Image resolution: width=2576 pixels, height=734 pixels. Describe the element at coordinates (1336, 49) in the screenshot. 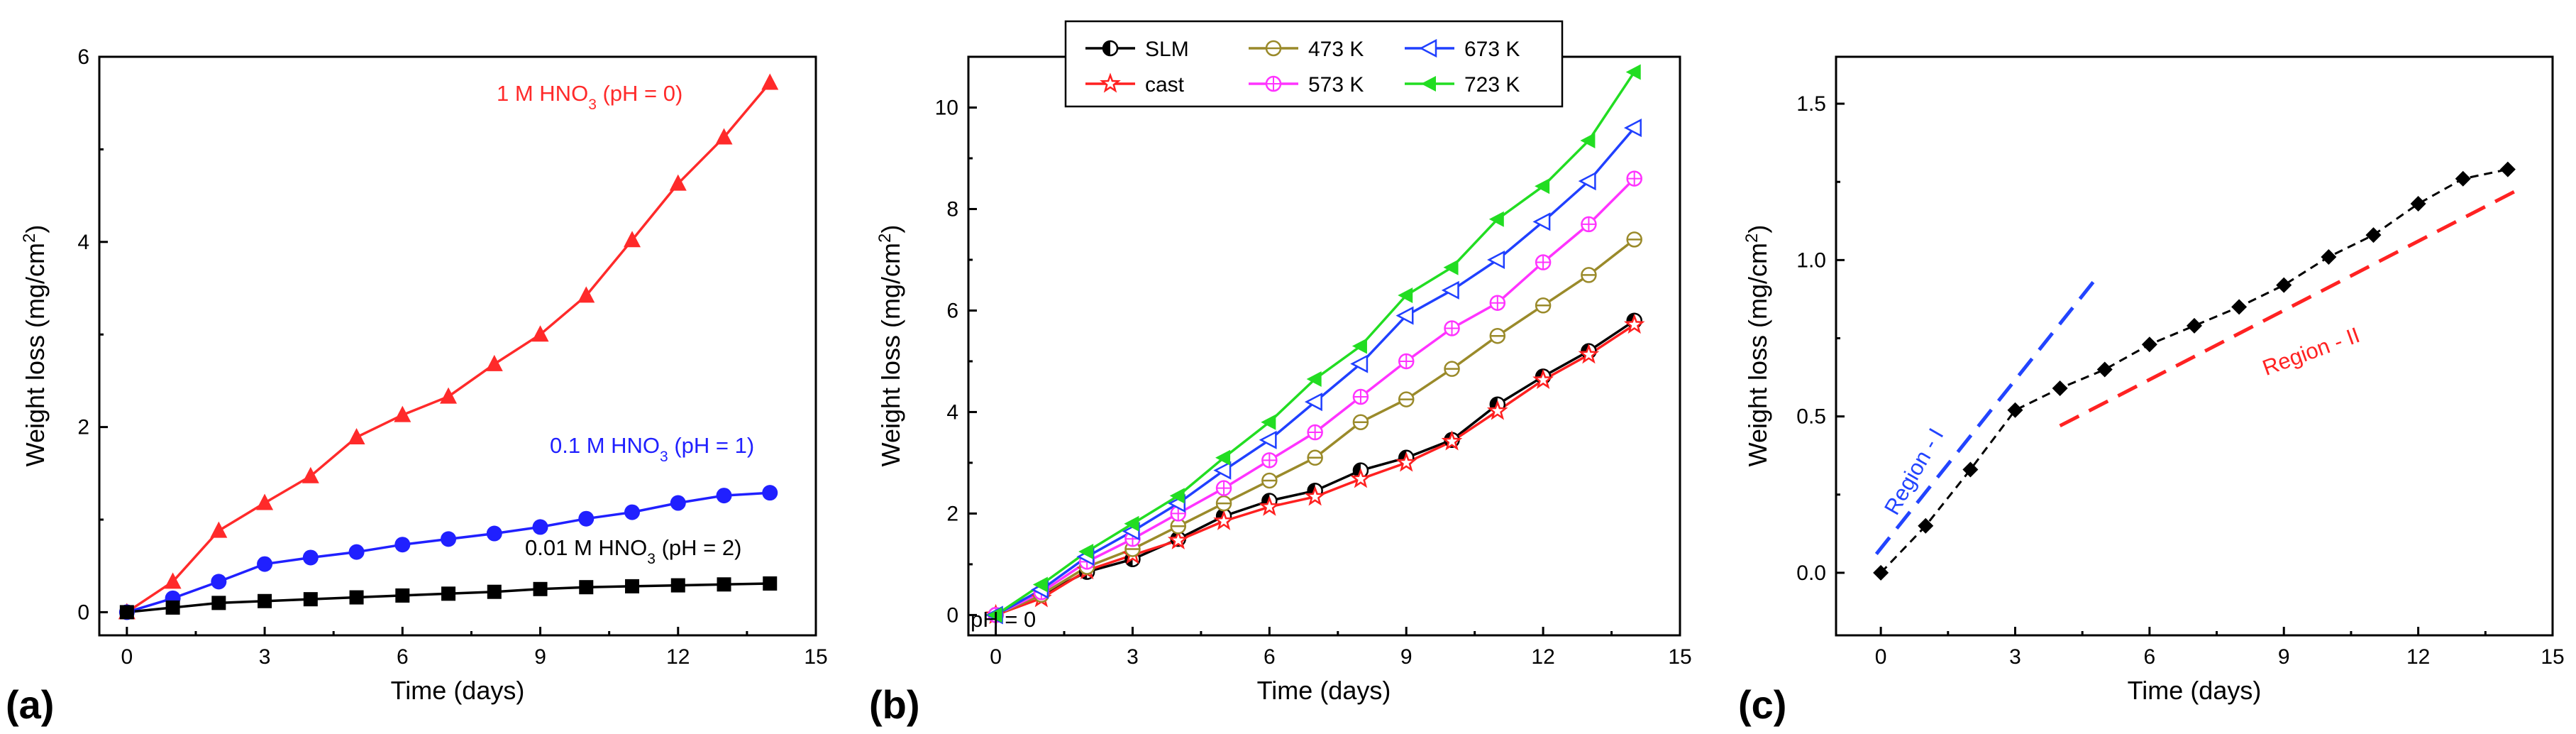

I see `legend-label-473-k: 473 K` at that location.